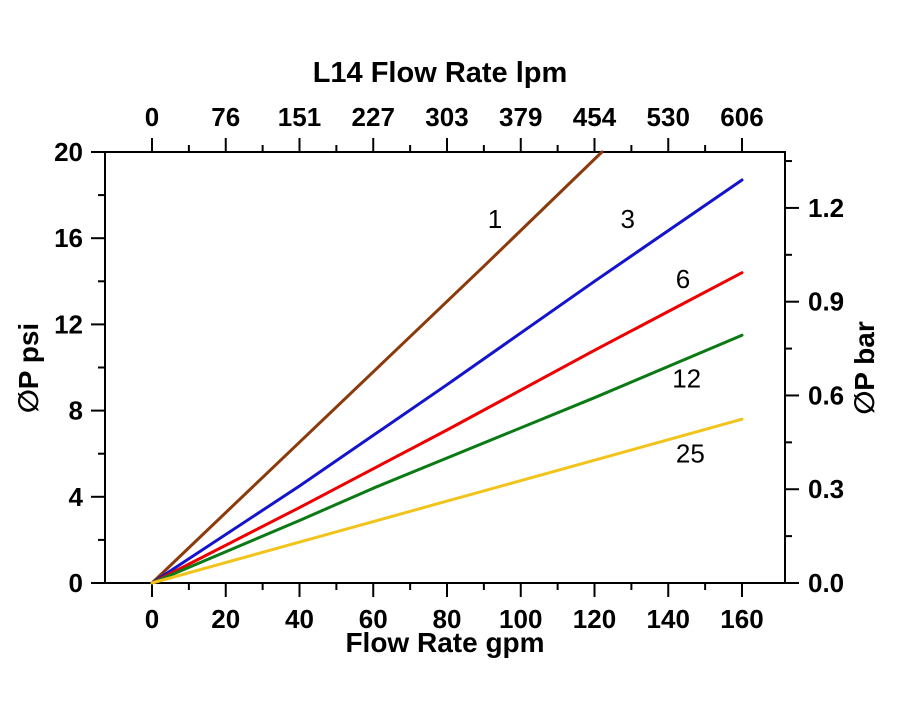 This screenshot has width=908, height=702. Describe the element at coordinates (373, 619) in the screenshot. I see `x-bottom-tick-label: 60` at that location.